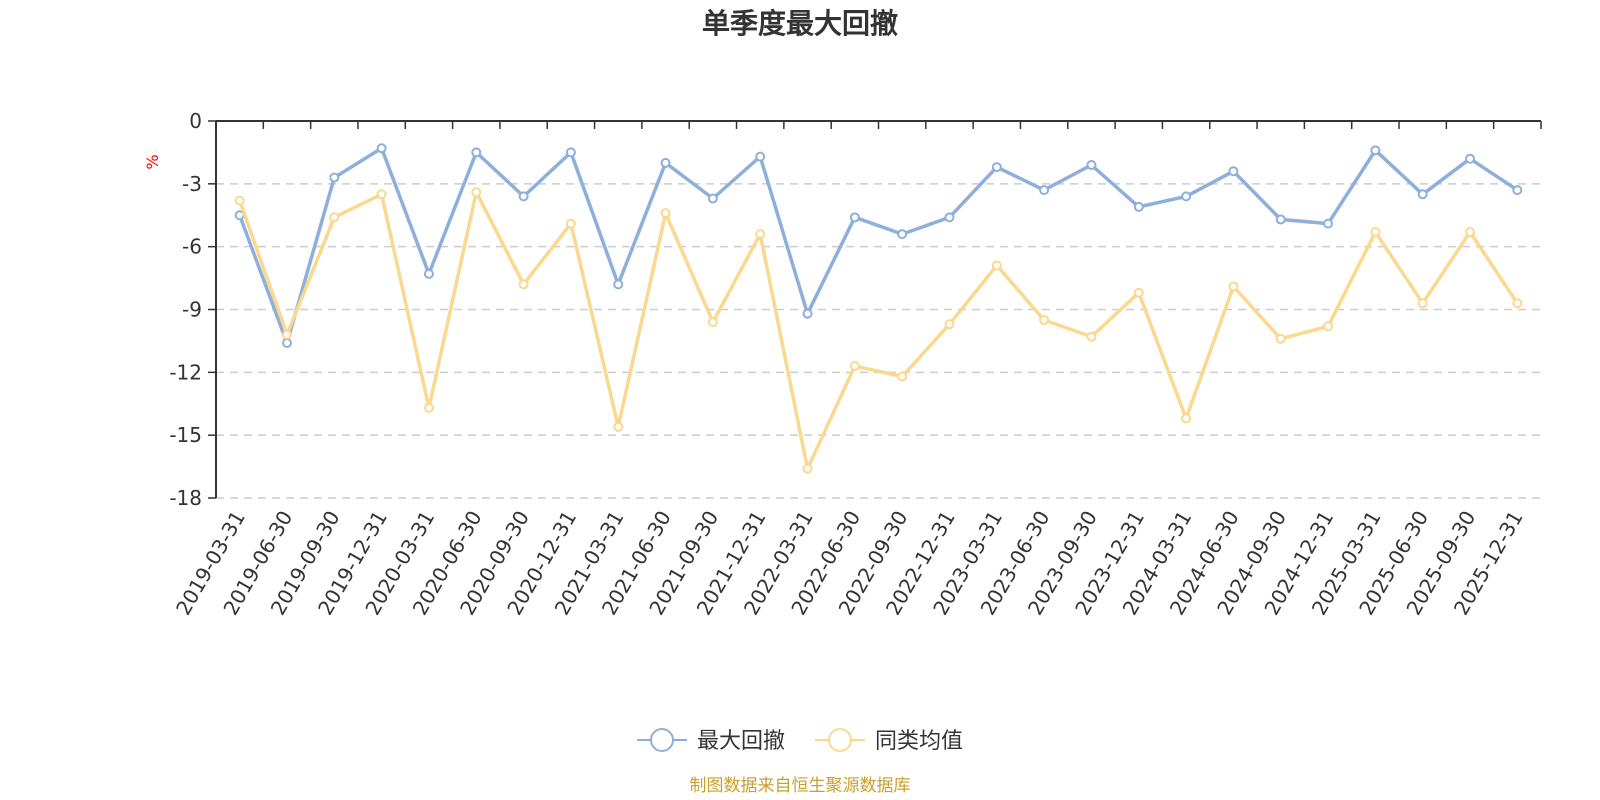 The height and width of the screenshot is (800, 1600). Describe the element at coordinates (741, 741) in the screenshot. I see `legend-label: 最大回撤` at that location.